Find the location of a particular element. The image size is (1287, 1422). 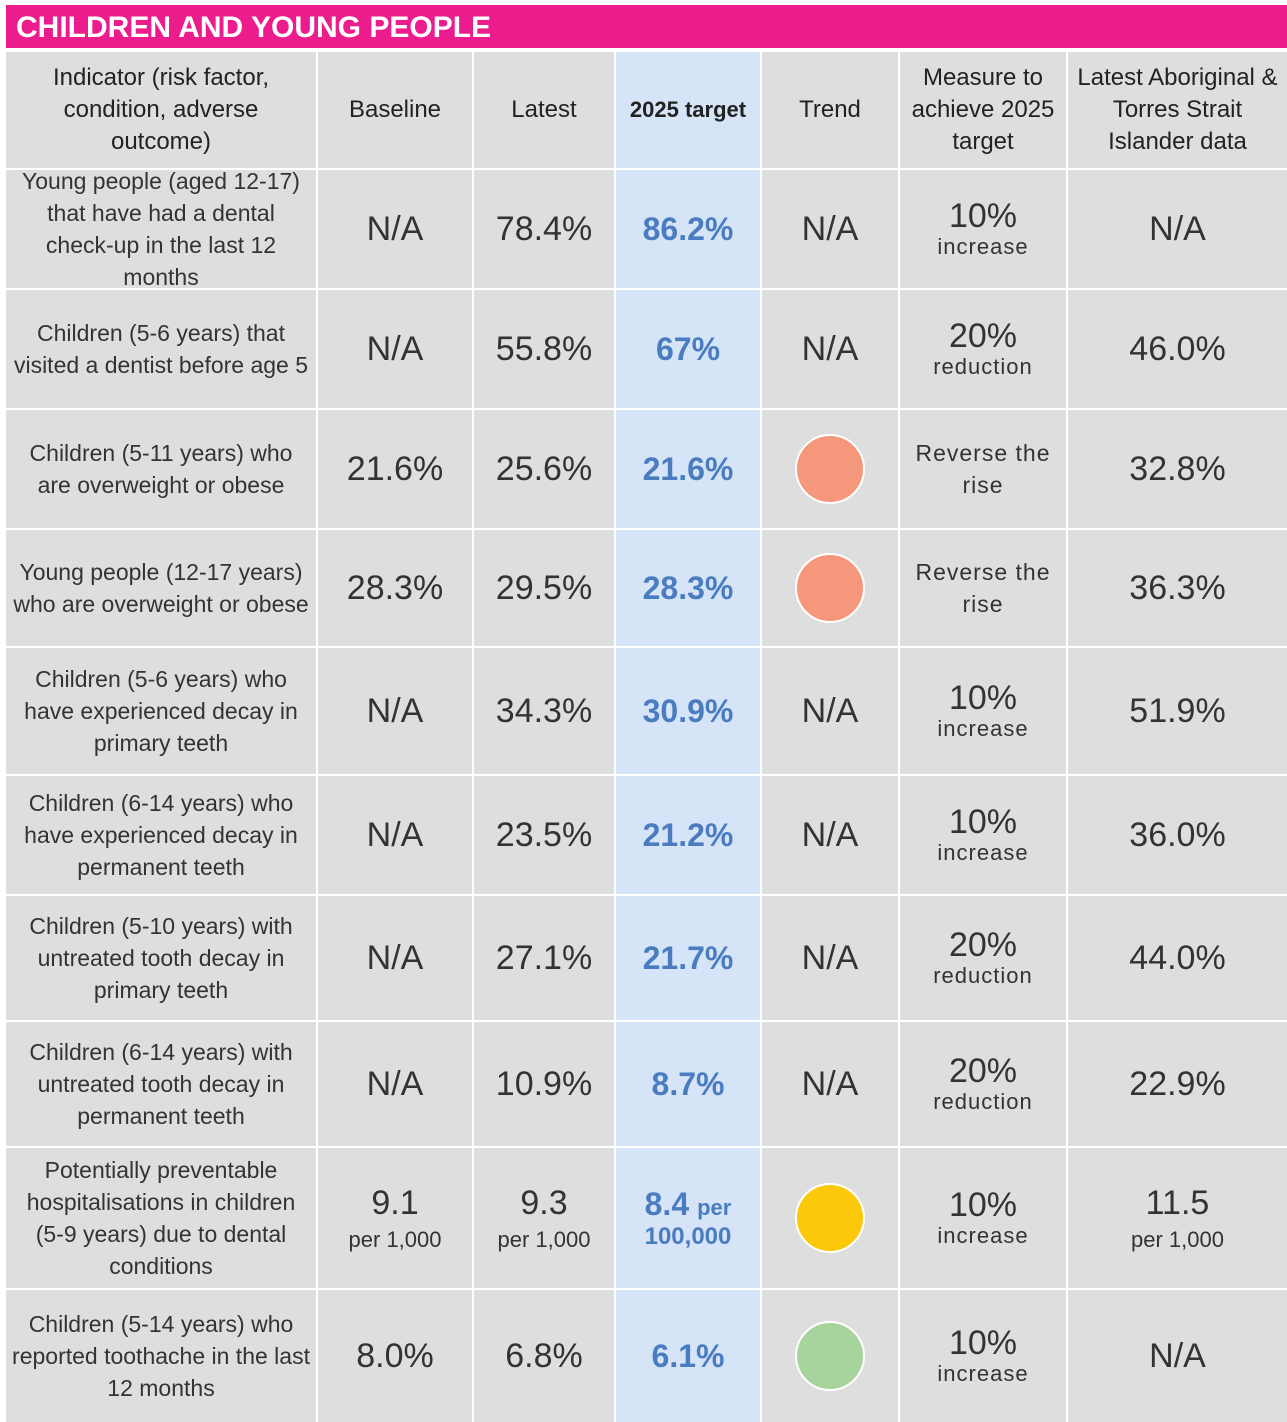

aboriginal-cell: 44.0% is located at coordinates (1177, 958).